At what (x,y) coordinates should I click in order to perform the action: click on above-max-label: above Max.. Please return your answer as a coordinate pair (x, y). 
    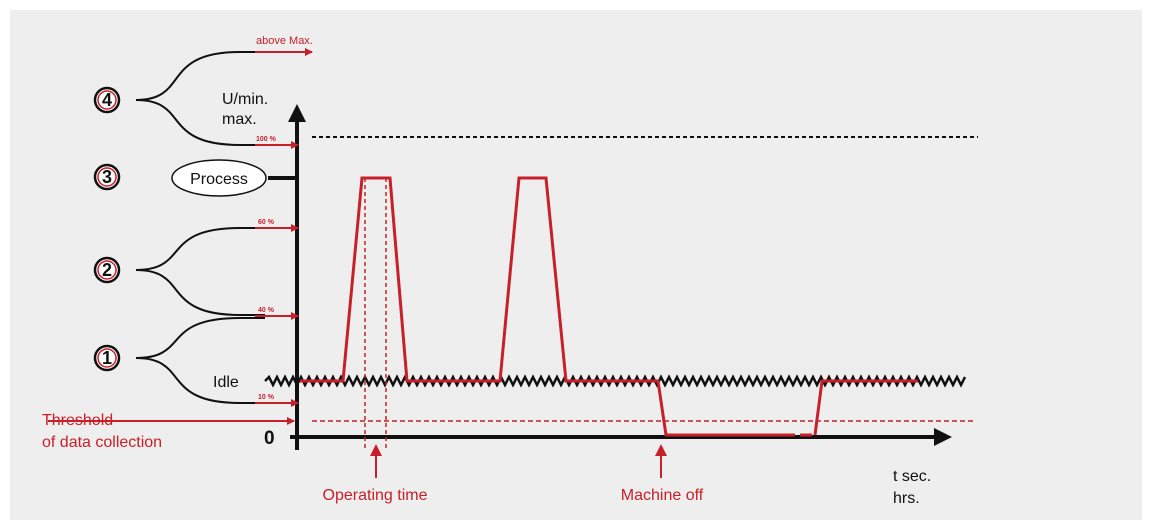
    Looking at the image, I should click on (284, 41).